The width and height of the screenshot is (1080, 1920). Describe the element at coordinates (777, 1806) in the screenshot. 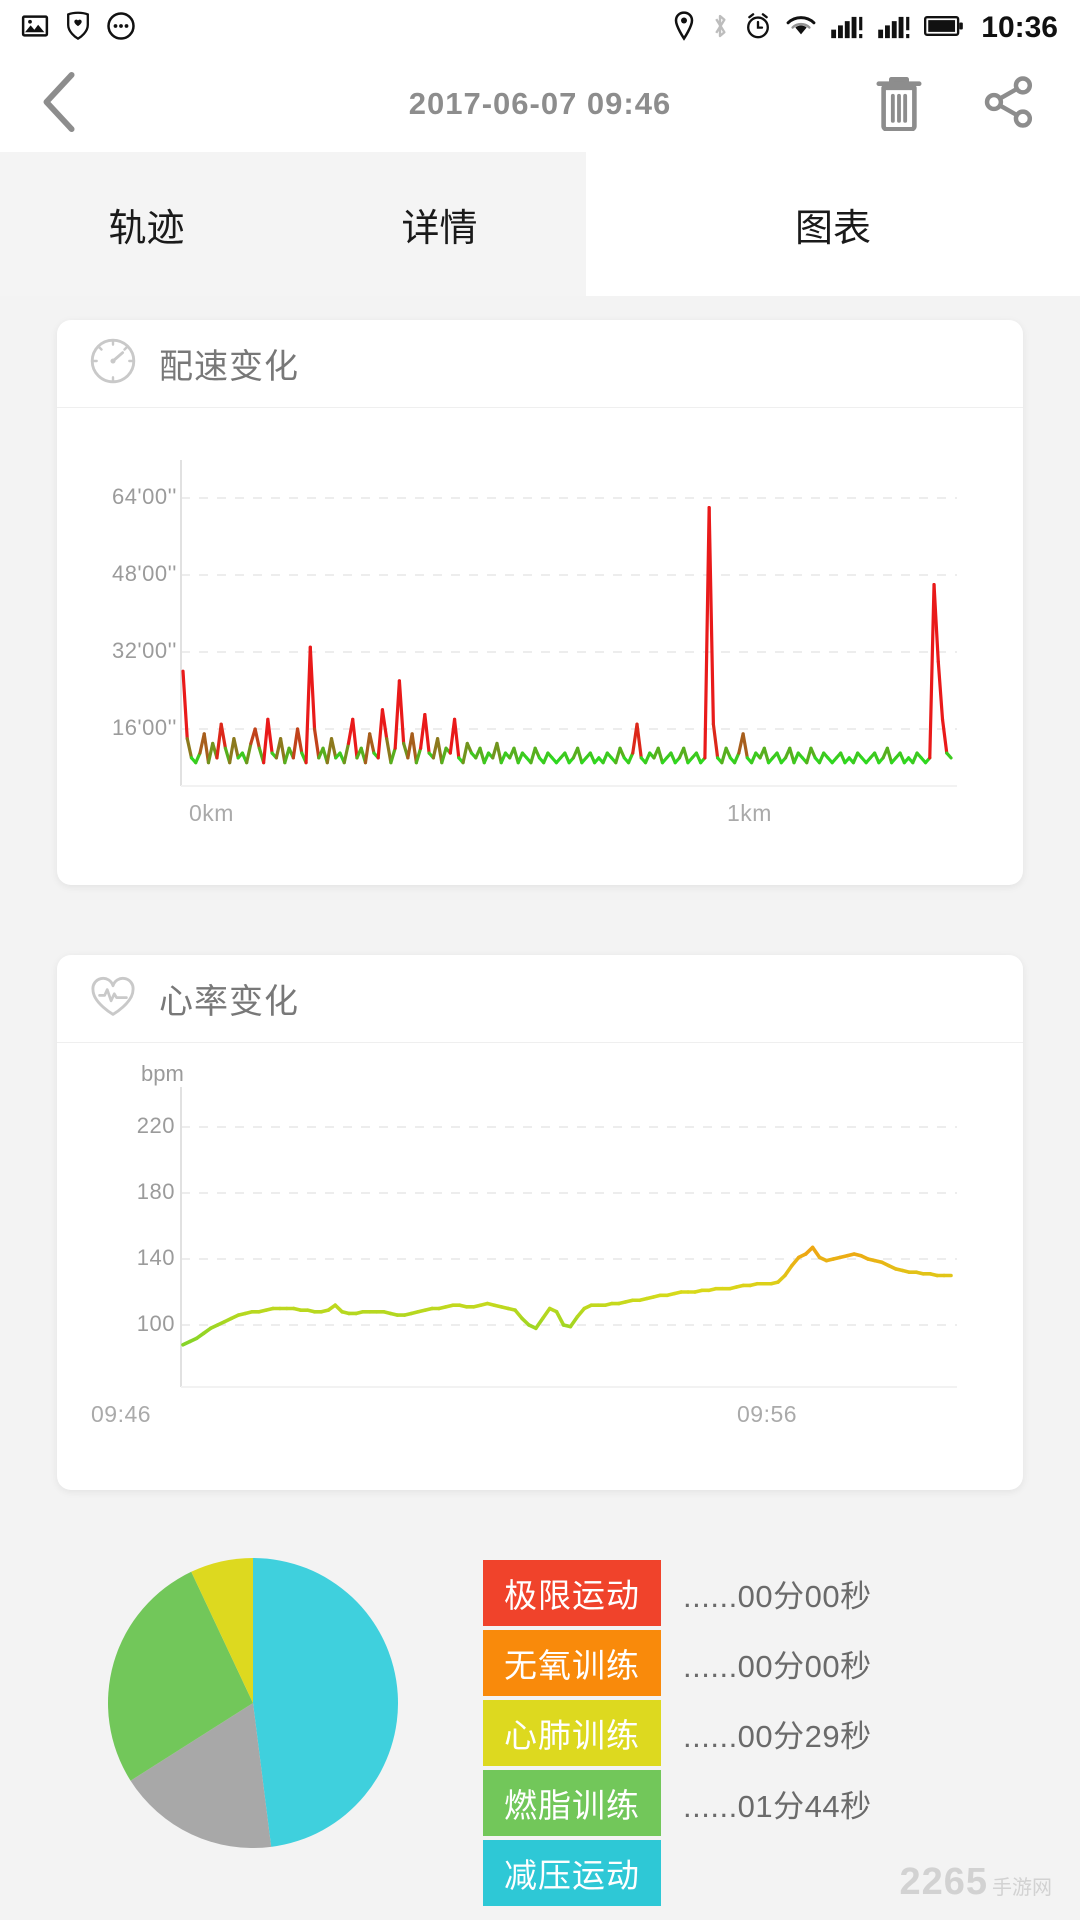

I see `zone-value: ......01分44秒` at that location.